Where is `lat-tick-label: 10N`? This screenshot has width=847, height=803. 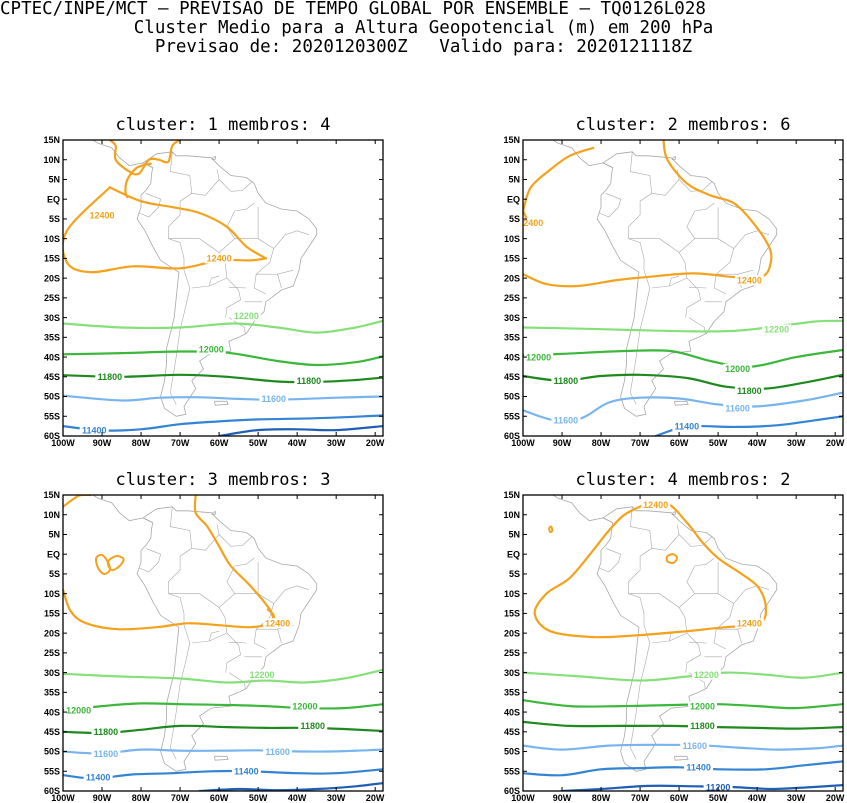 lat-tick-label: 10N is located at coordinates (51, 515).